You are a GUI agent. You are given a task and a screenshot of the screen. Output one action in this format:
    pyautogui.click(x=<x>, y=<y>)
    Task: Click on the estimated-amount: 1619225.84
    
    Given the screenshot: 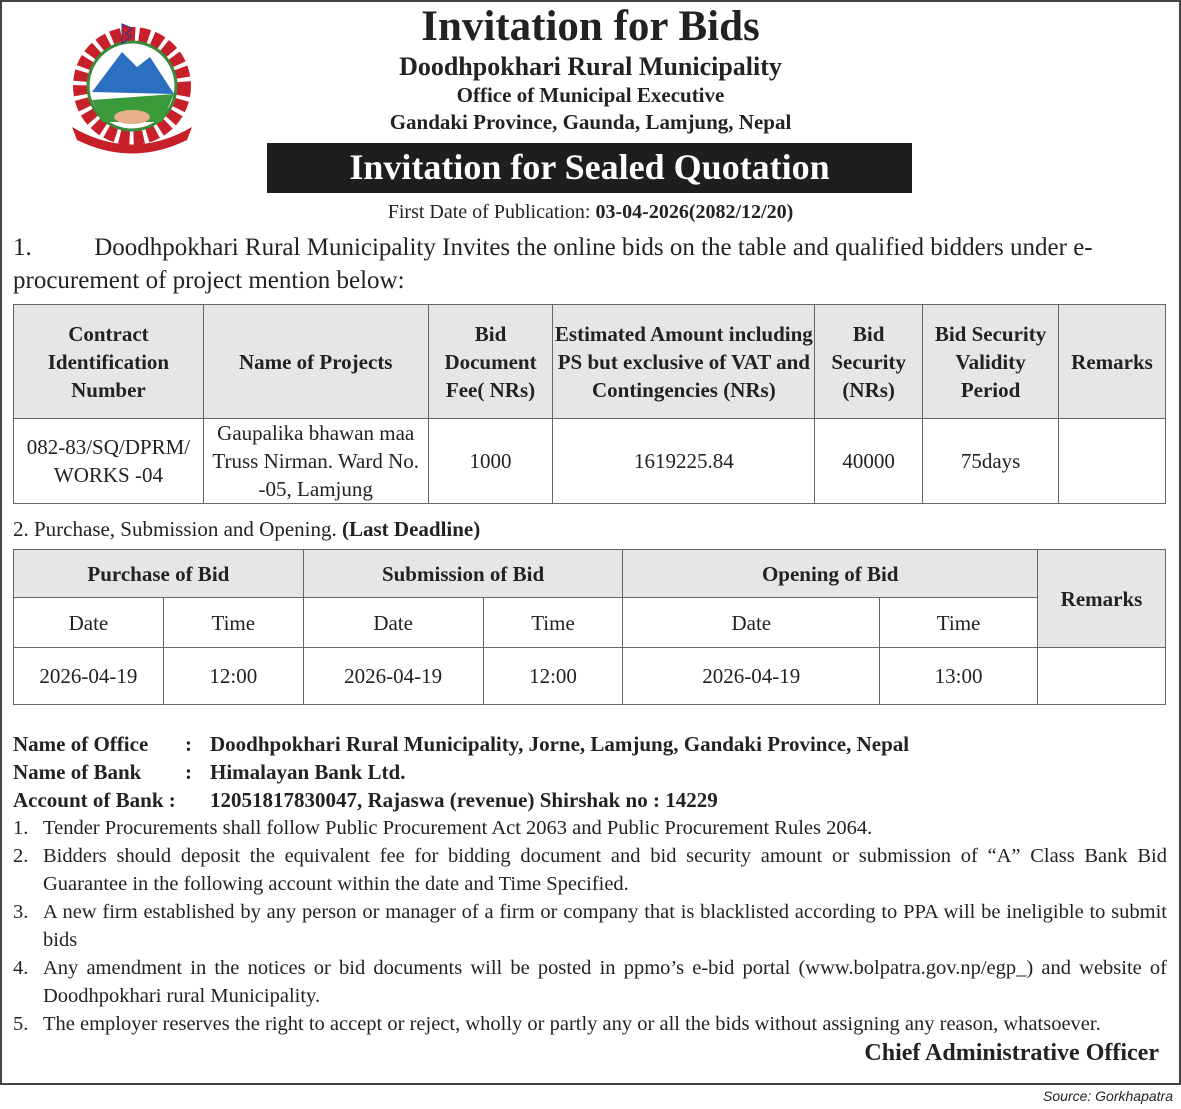 What is the action you would take?
    pyautogui.click(x=684, y=461)
    